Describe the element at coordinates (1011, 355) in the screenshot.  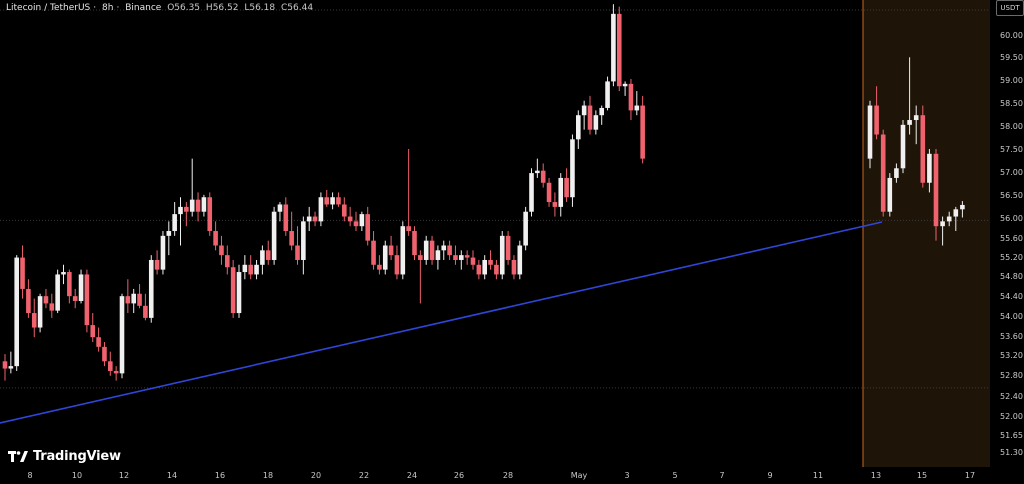
I see `price-tick-label: 53.20` at that location.